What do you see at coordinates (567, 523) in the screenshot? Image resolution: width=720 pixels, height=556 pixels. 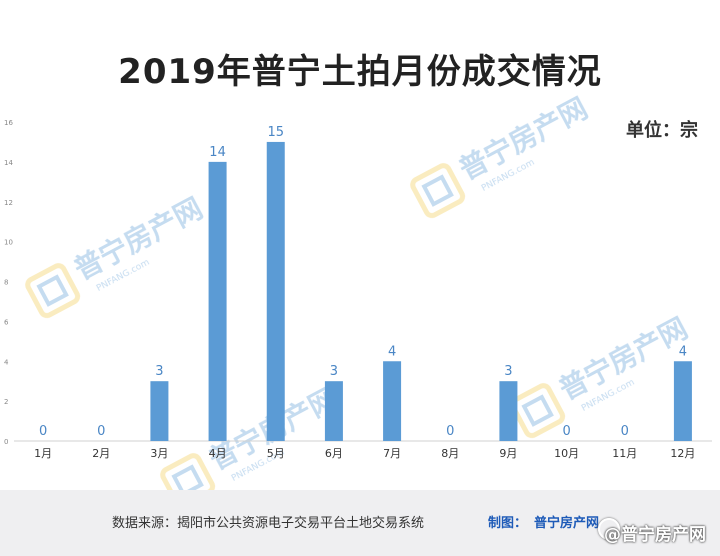 I see `credit-name: 普宁房产网` at bounding box center [567, 523].